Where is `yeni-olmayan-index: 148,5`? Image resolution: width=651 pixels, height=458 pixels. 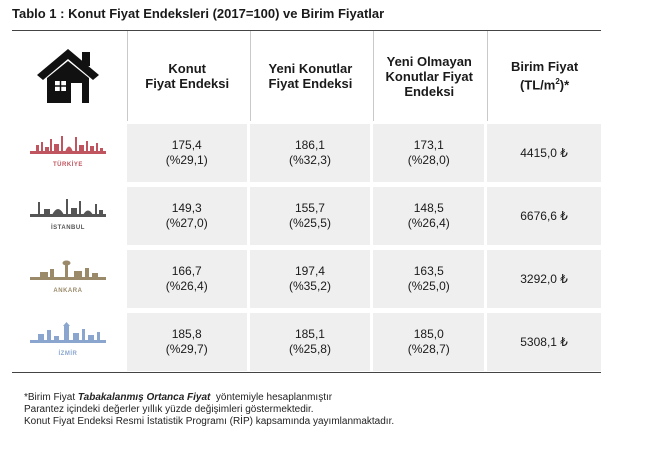 yeni-olmayan-index: 148,5 is located at coordinates (428, 208).